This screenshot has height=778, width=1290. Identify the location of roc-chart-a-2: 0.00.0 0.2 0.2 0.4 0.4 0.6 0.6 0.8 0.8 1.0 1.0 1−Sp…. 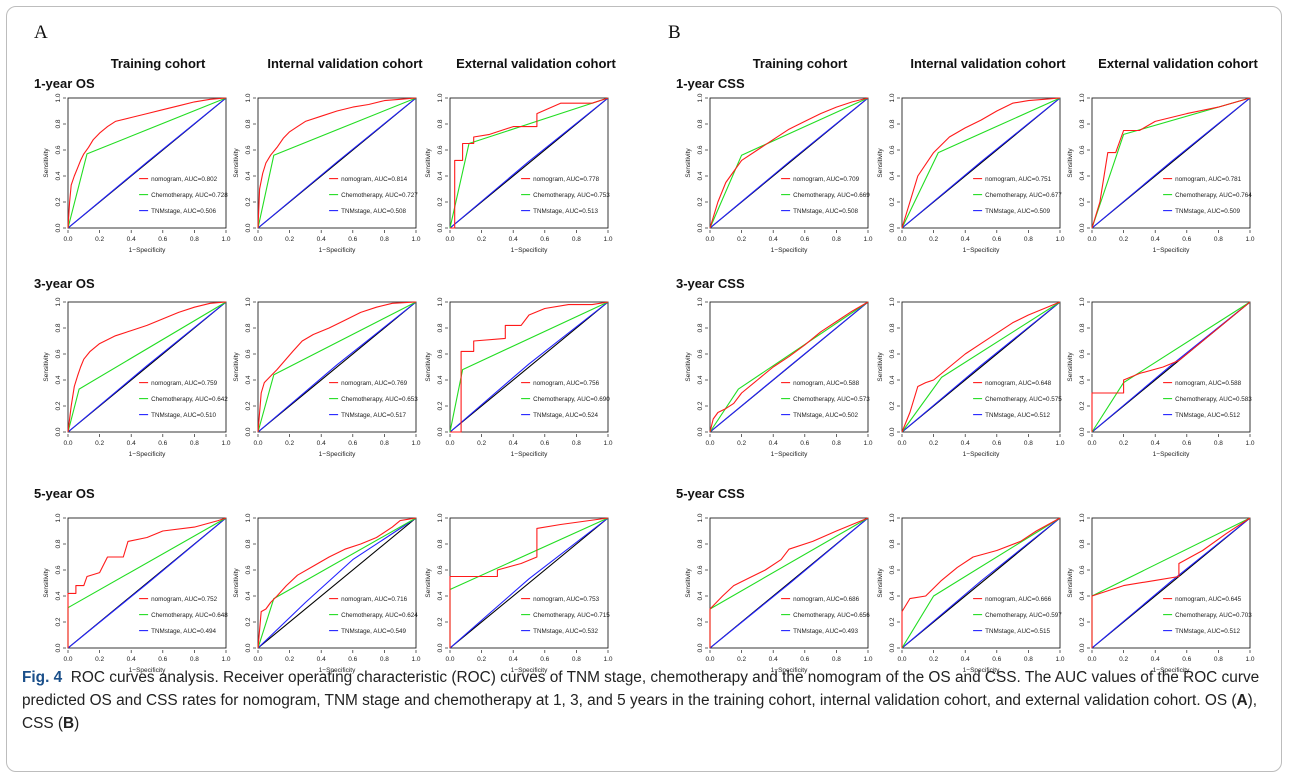
(519, 173).